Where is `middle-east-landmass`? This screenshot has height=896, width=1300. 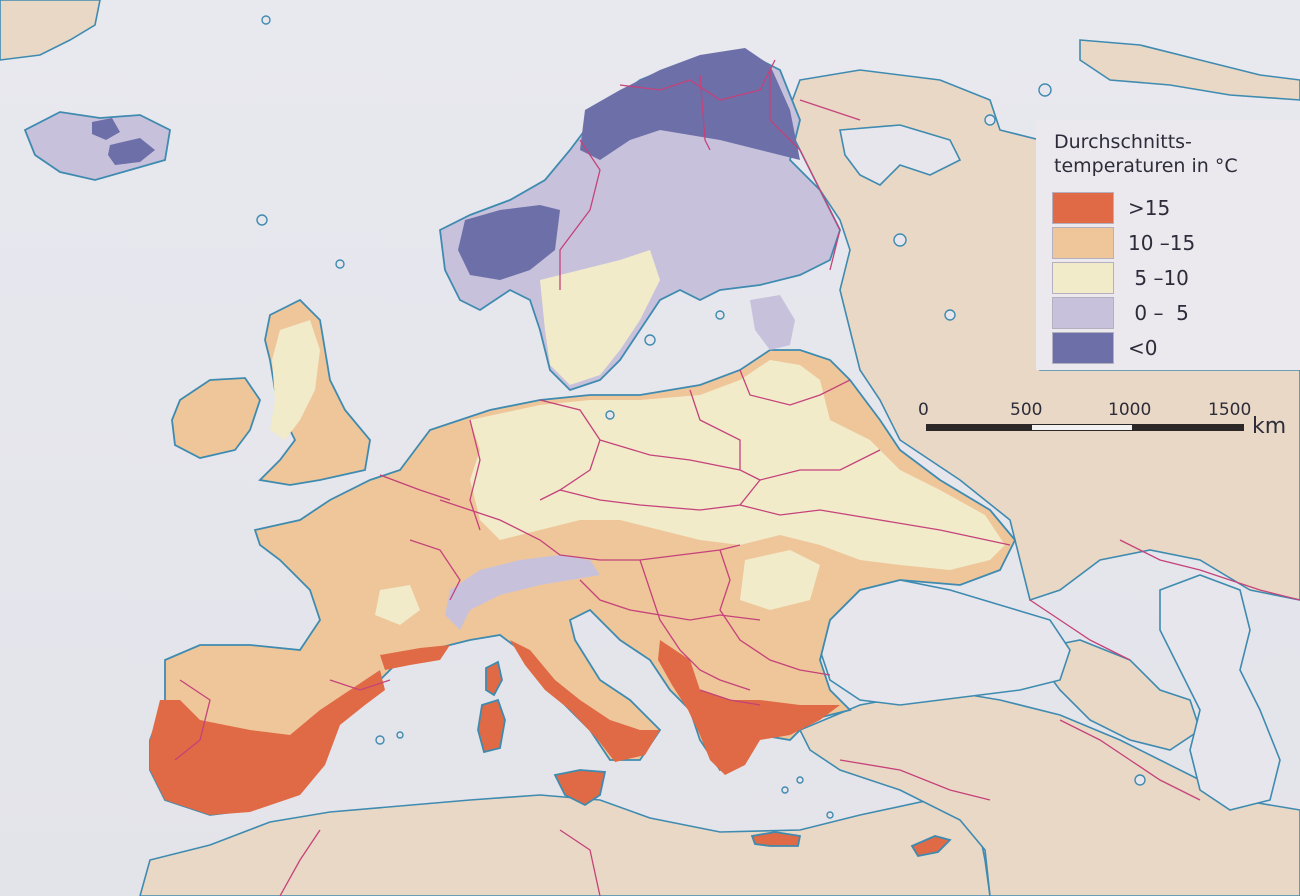 middle-east-landmass is located at coordinates (1049, 792).